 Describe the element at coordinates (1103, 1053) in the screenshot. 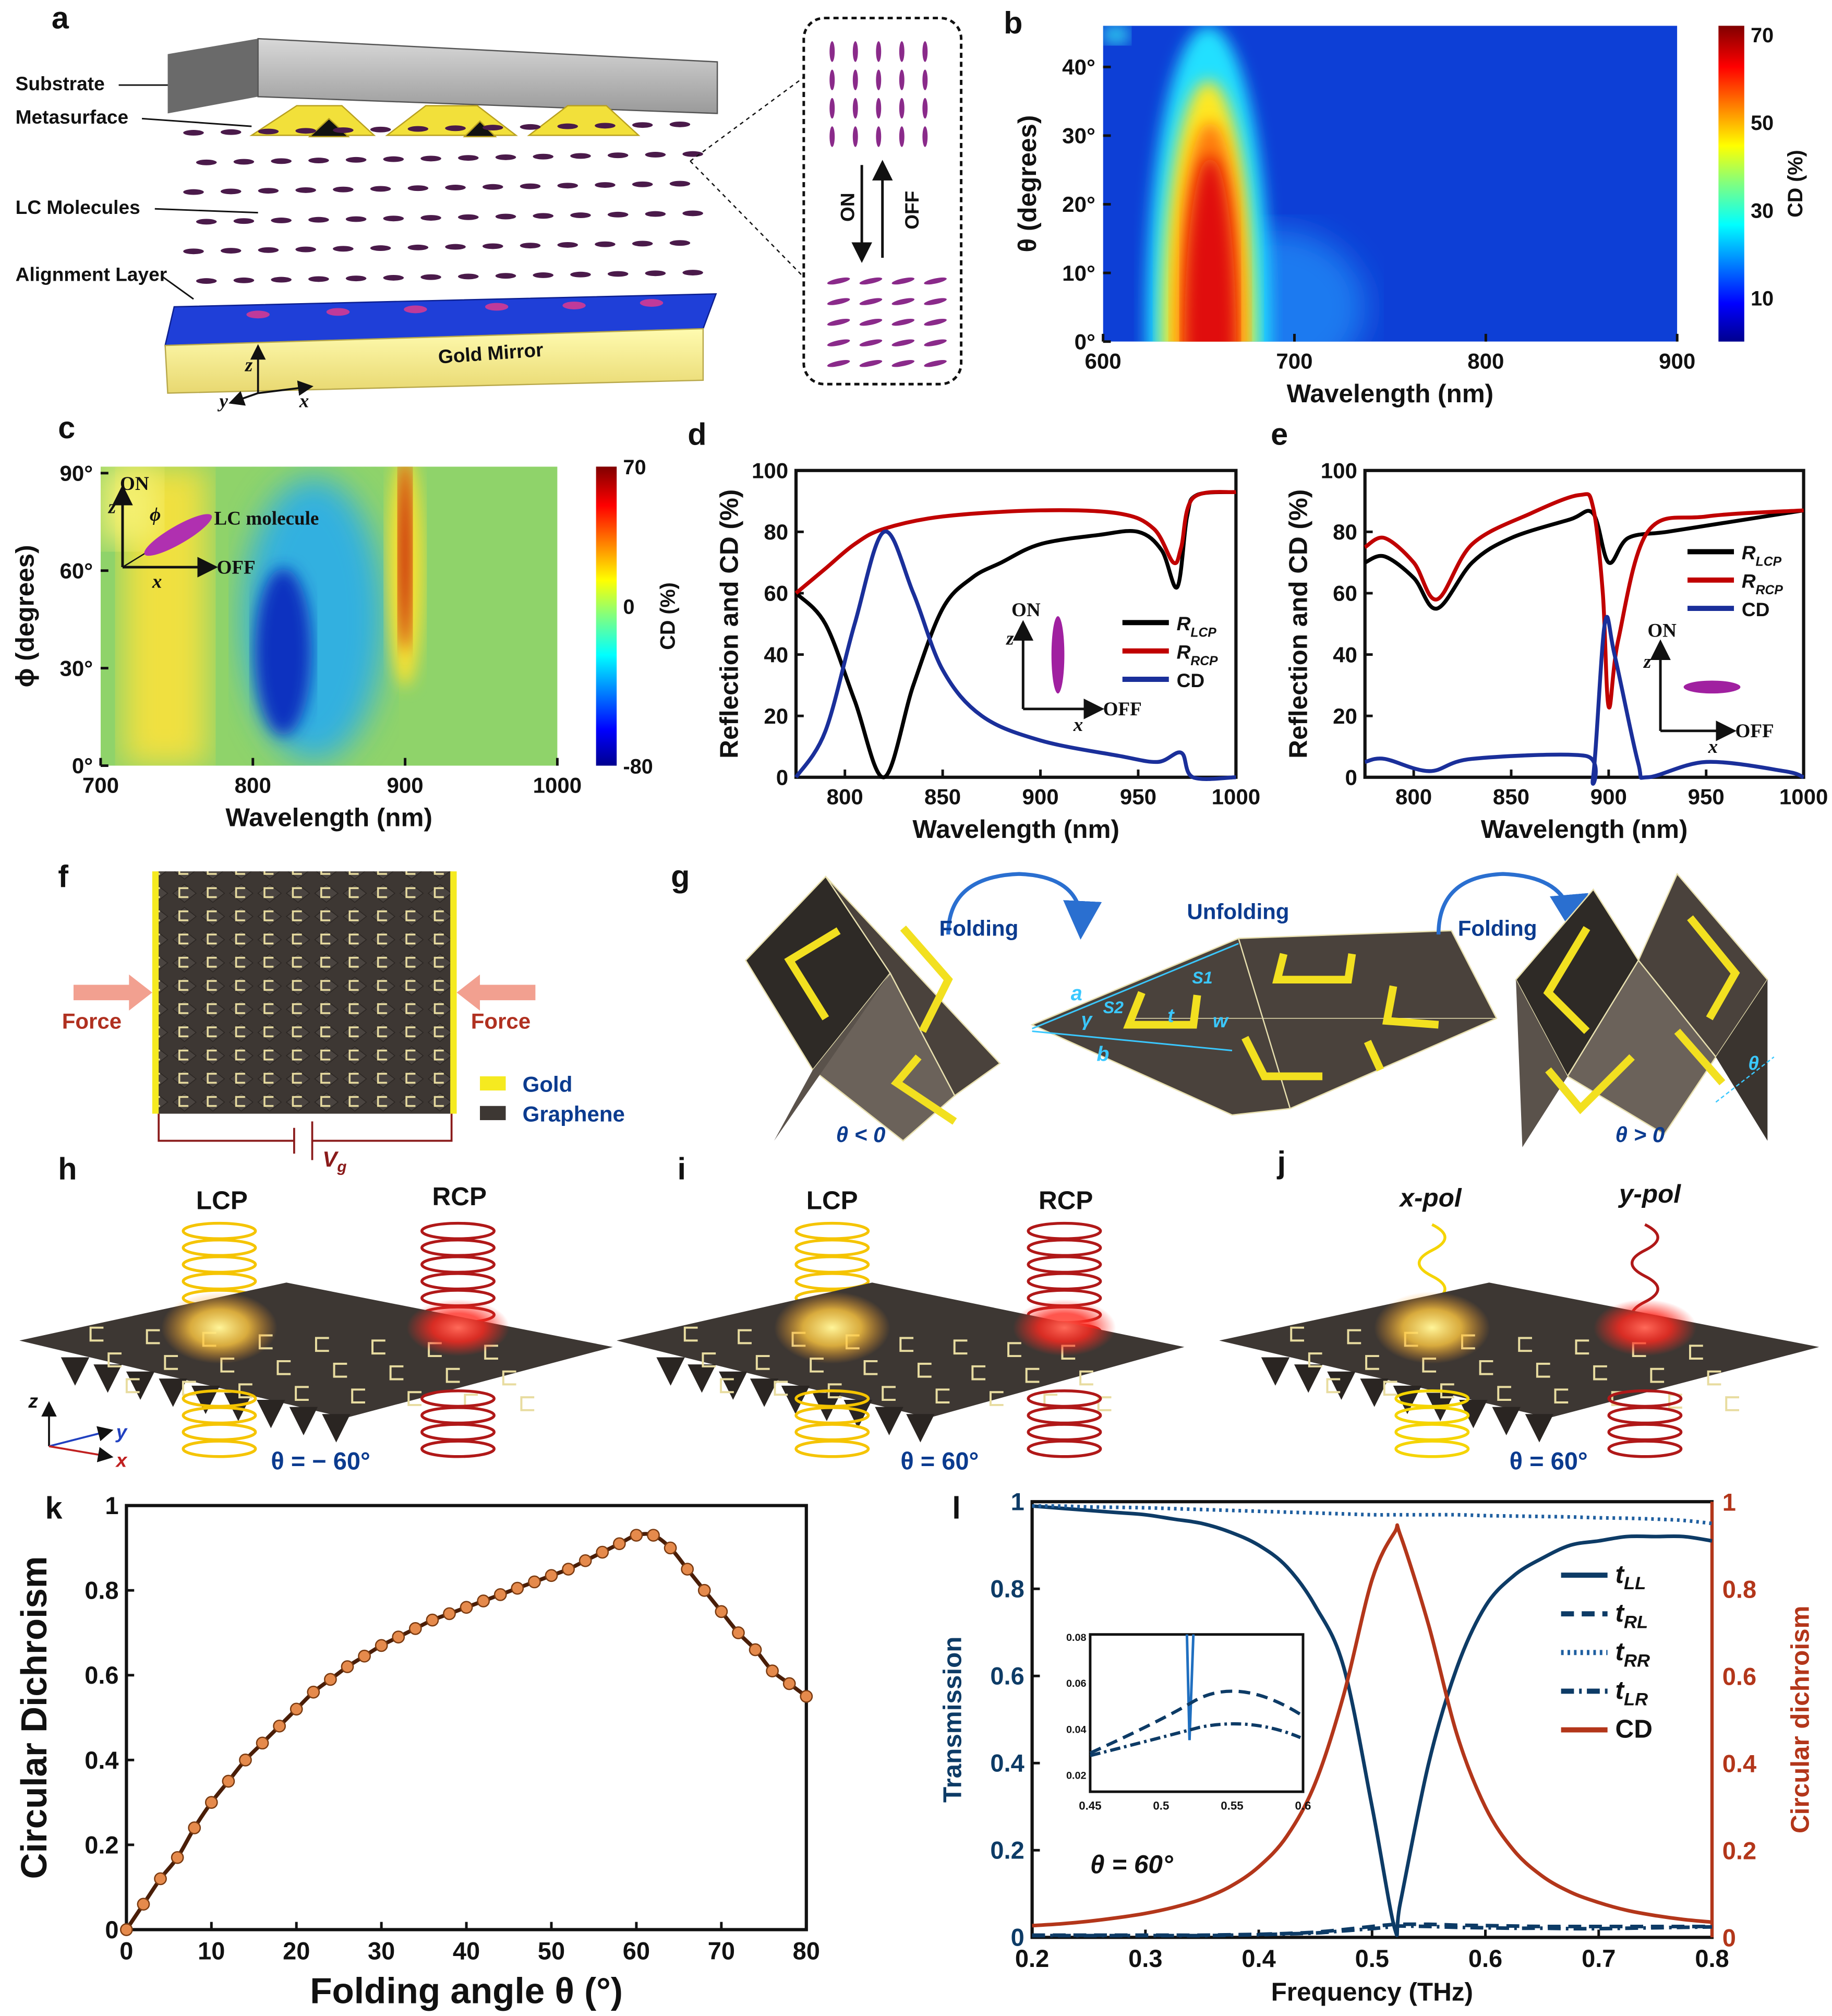

I see `dim-b-label: b` at that location.